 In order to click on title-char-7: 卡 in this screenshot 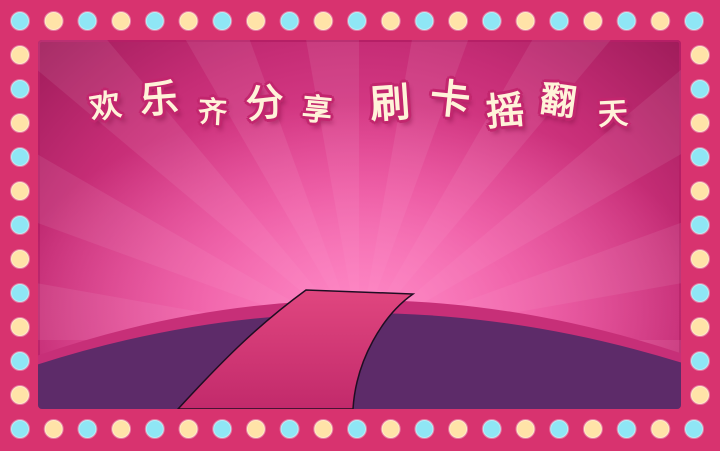, I will do `click(450, 100)`.